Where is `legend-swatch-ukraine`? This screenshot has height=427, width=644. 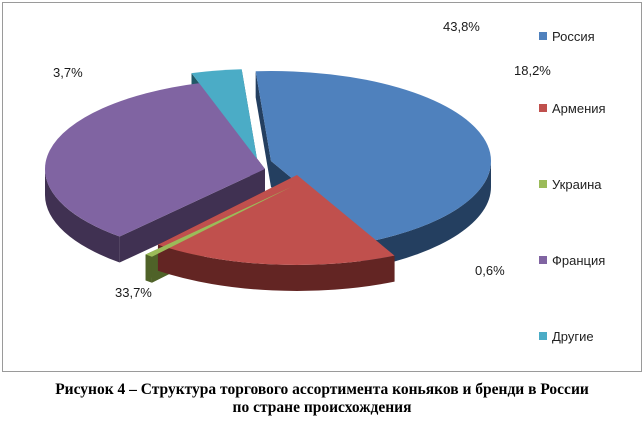
legend-swatch-ukraine is located at coordinates (543, 184).